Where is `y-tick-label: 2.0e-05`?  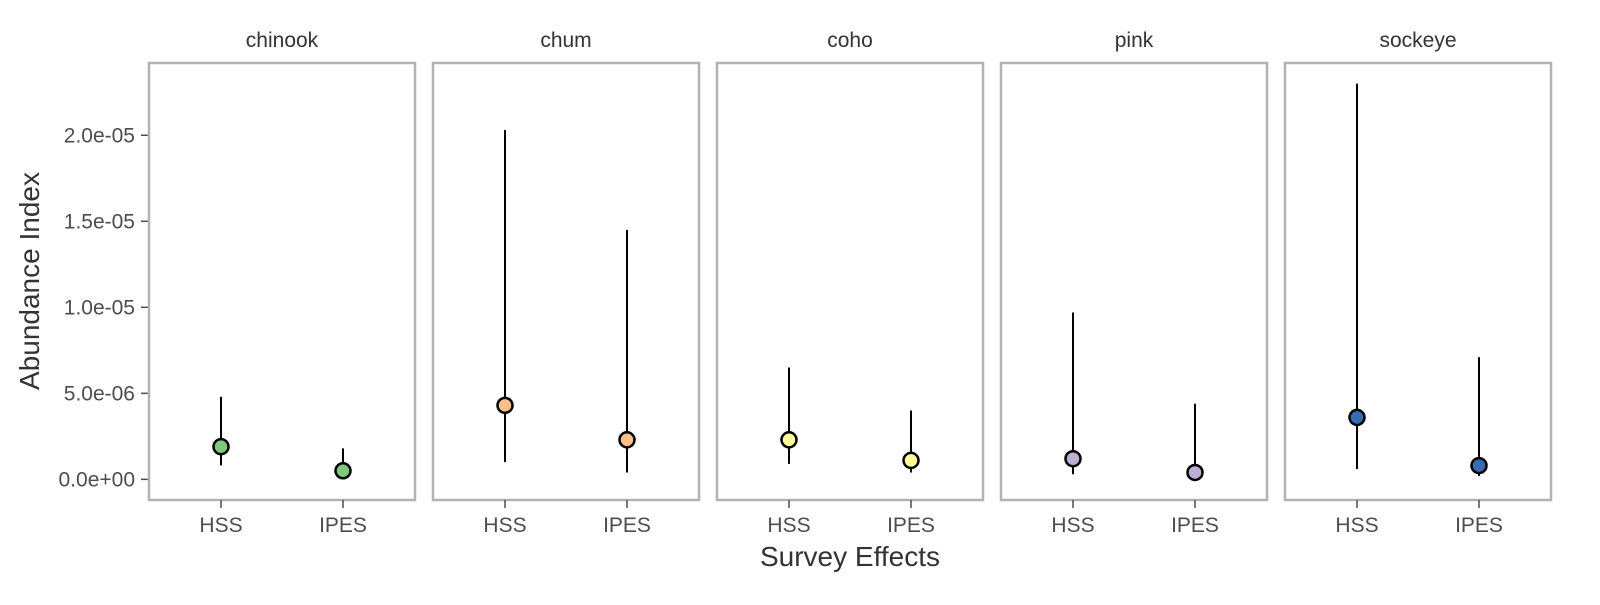
y-tick-label: 2.0e-05 is located at coordinates (99, 135).